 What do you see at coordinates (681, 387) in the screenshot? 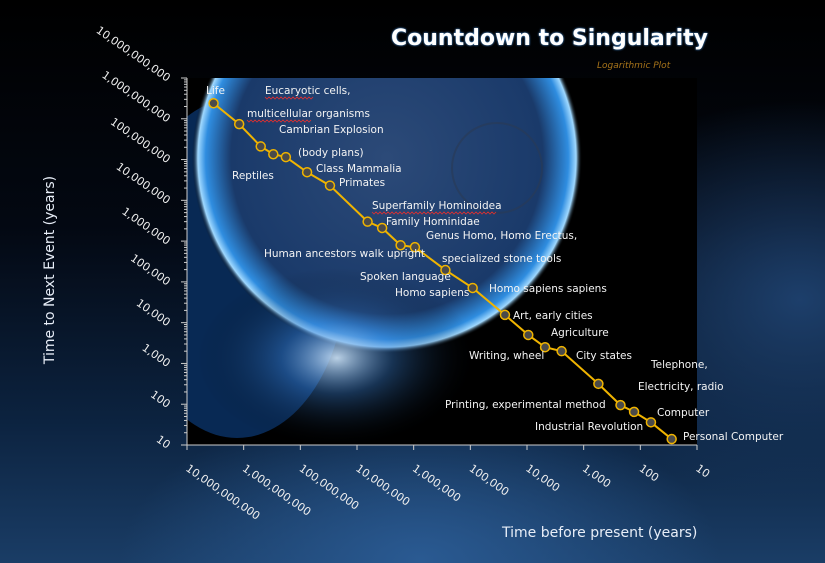
I see `event-annotation: Electricity, radio` at bounding box center [681, 387].